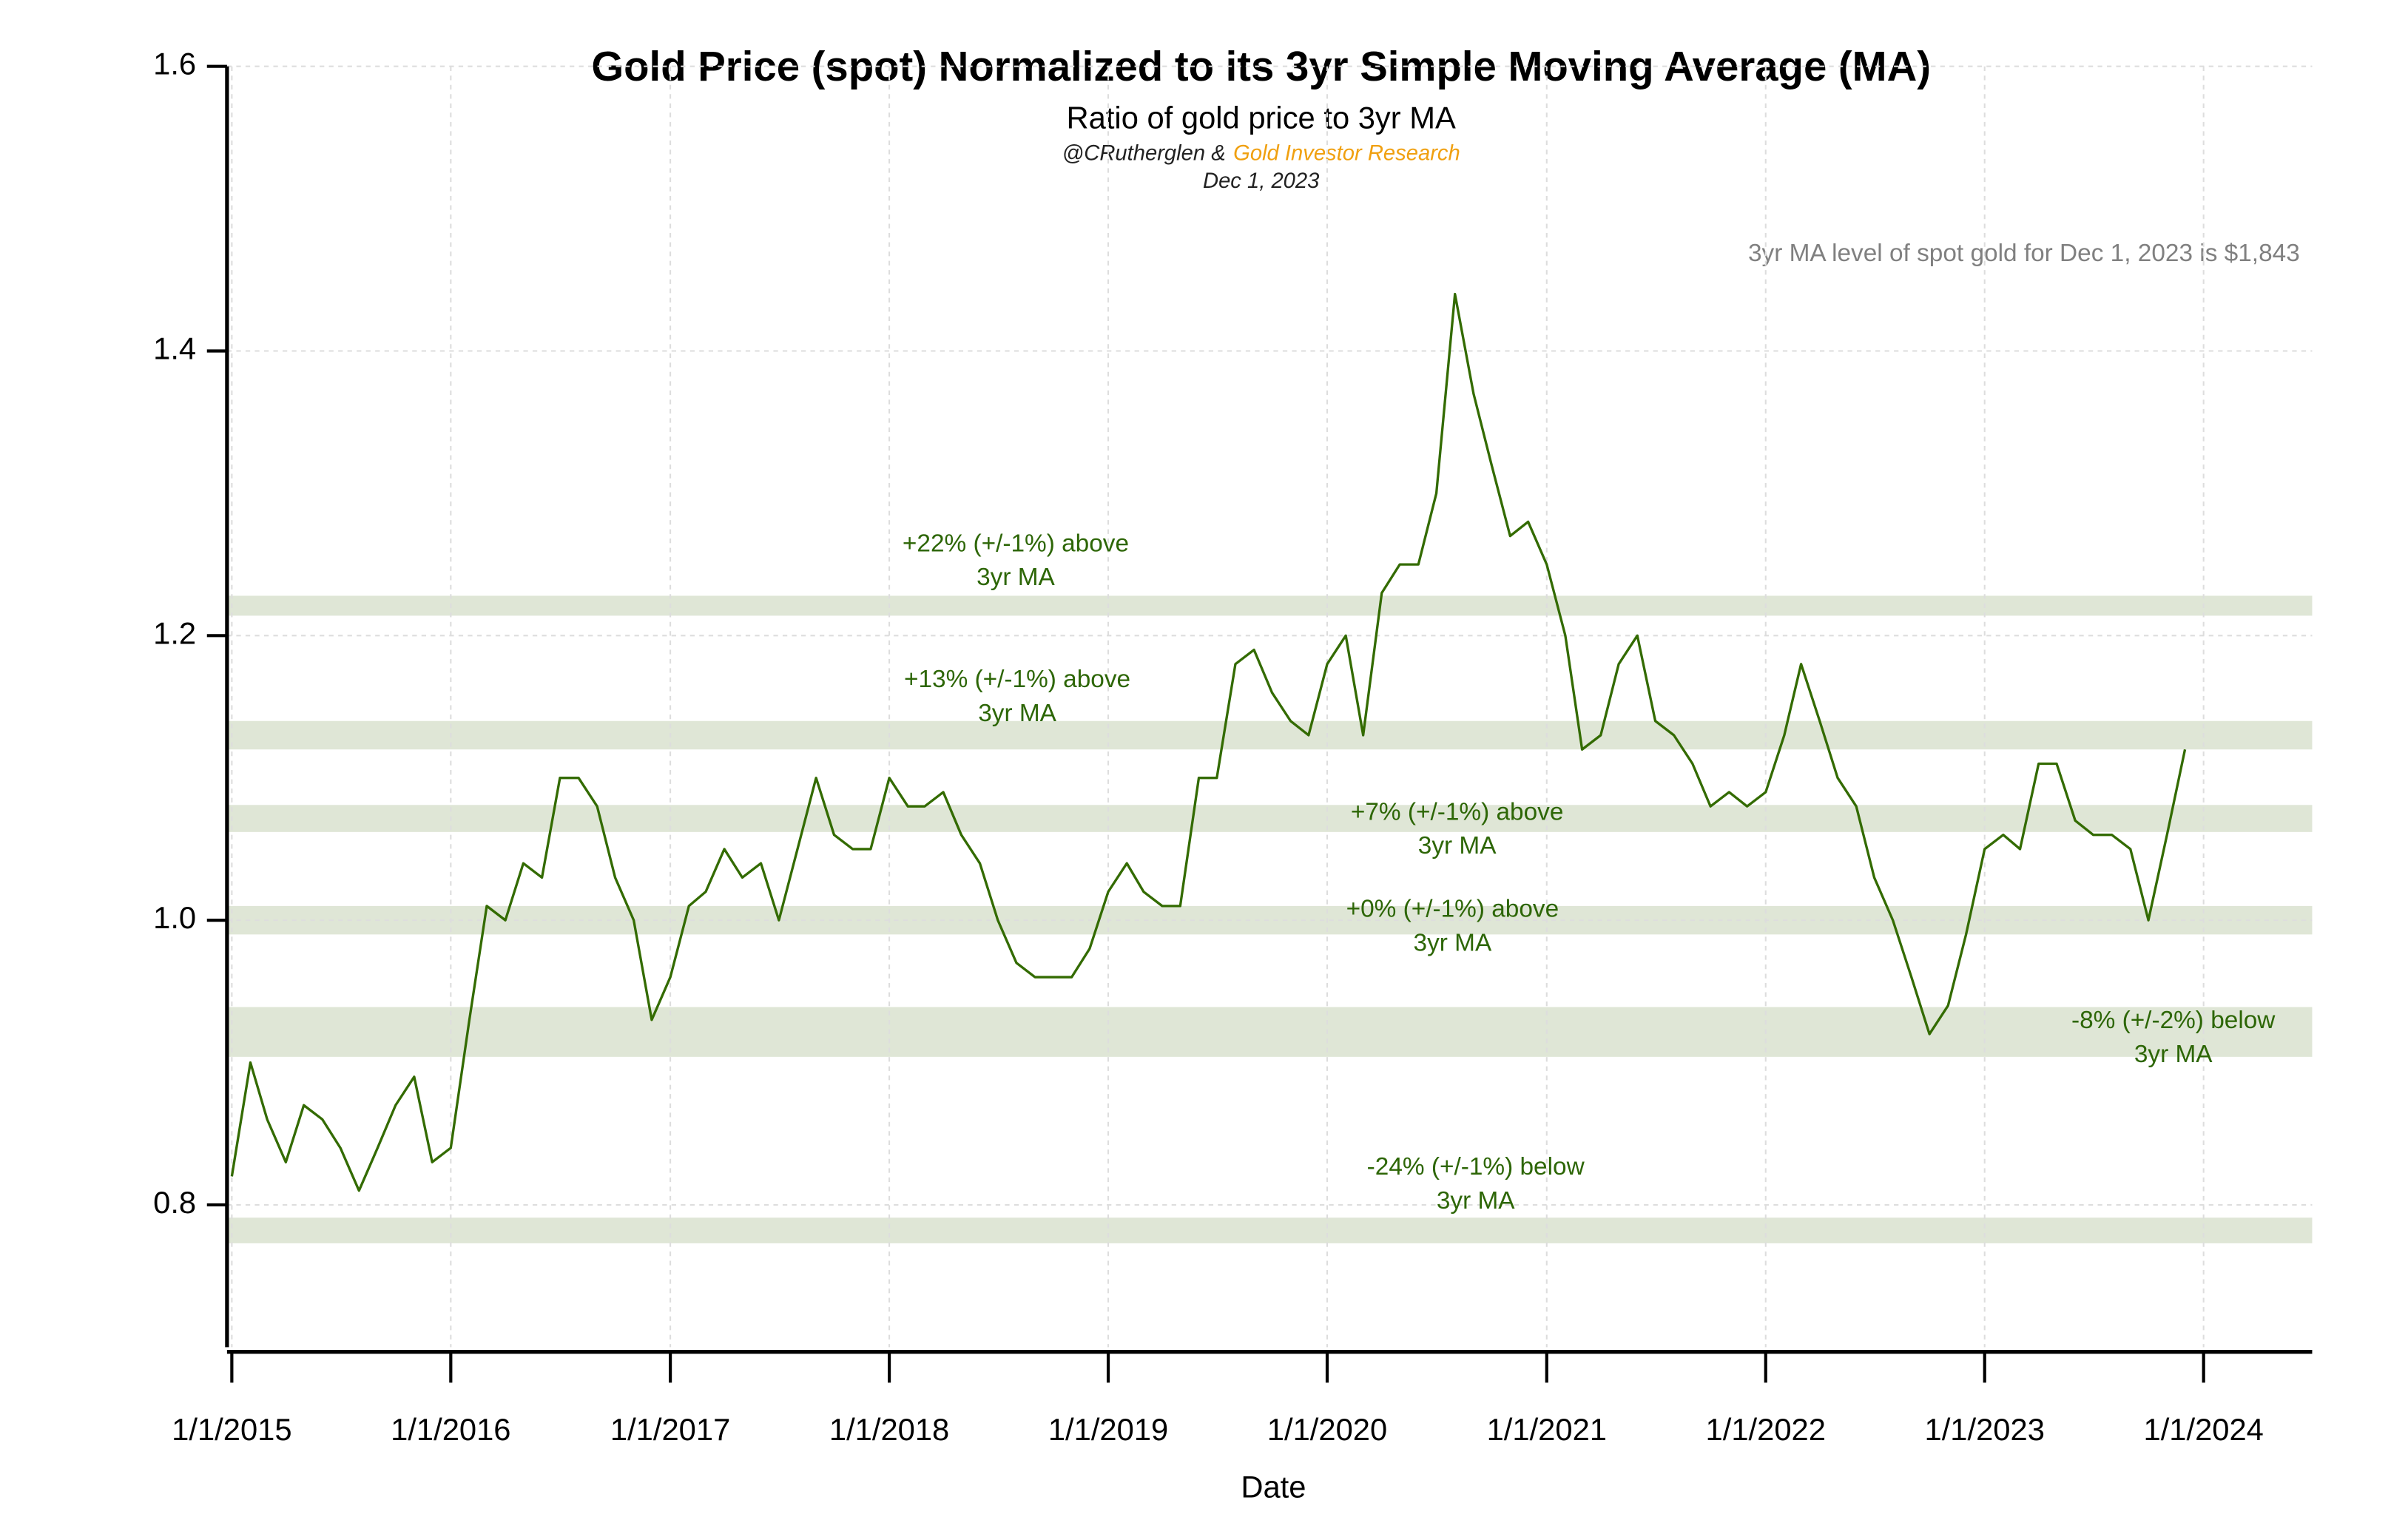 The image size is (2408, 1520). Describe the element at coordinates (889, 1429) in the screenshot. I see `x-tick-label: 1/1/2018` at that location.